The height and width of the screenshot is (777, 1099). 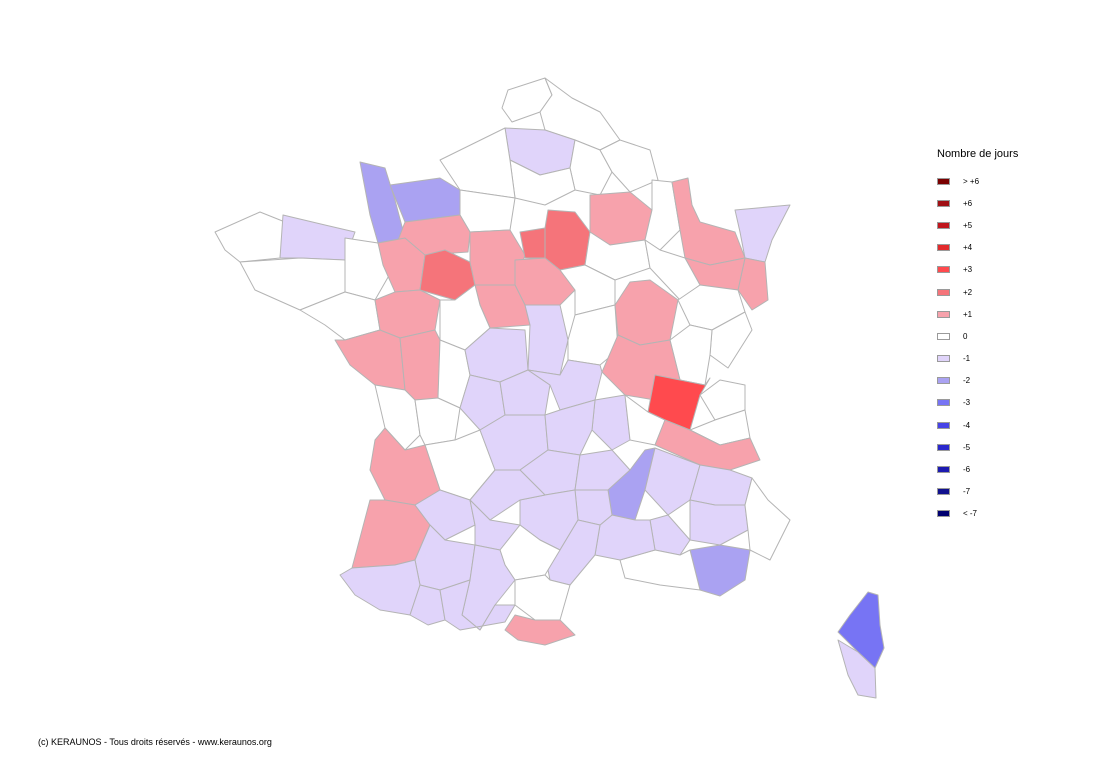 What do you see at coordinates (977, 492) in the screenshot?
I see `legend-item: -7` at bounding box center [977, 492].